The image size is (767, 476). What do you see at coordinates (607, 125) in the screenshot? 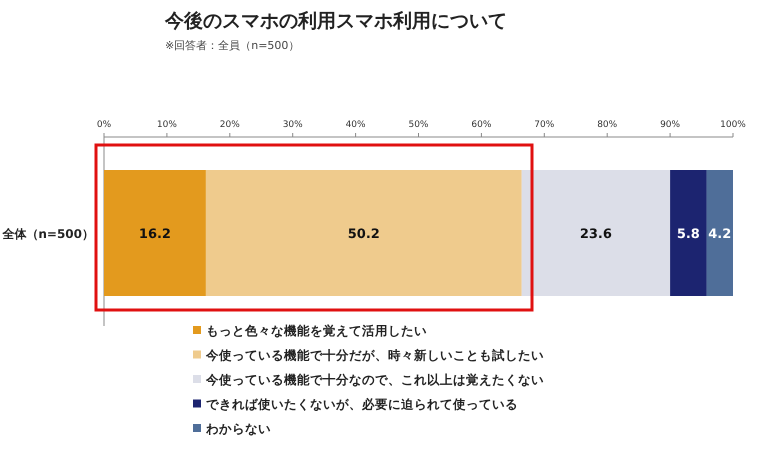
I see `x-tick-label: 80%` at bounding box center [607, 125].